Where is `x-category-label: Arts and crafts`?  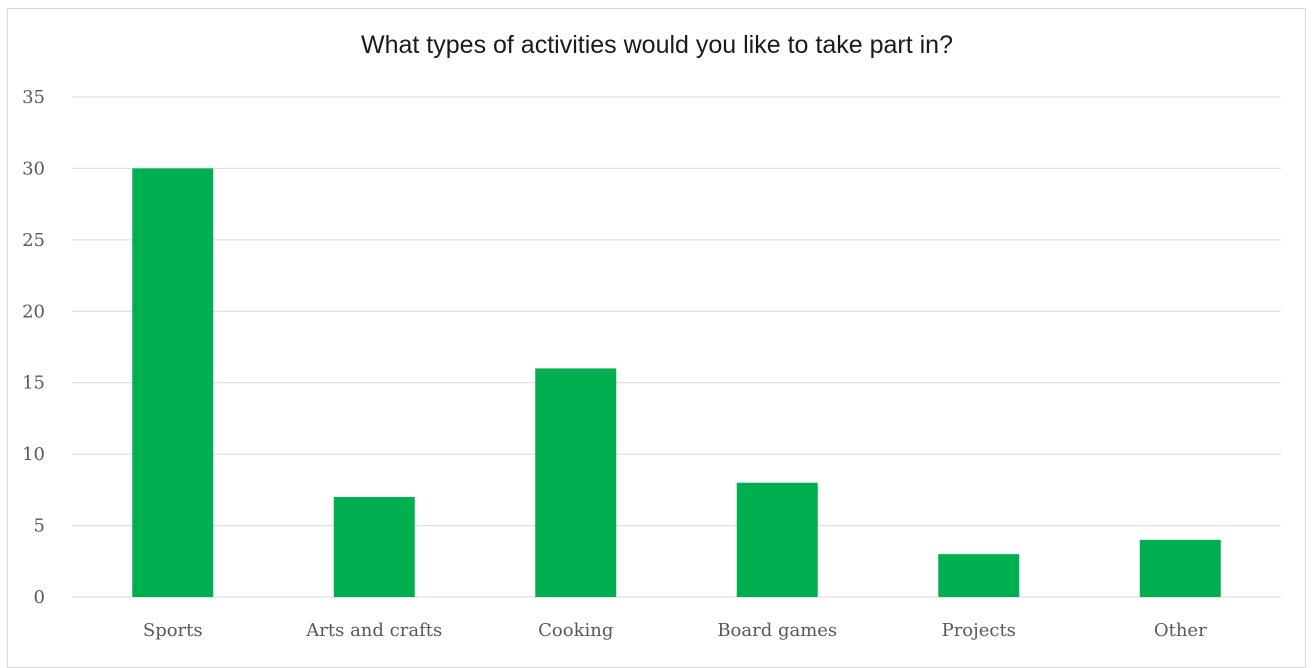 x-category-label: Arts and crafts is located at coordinates (373, 630).